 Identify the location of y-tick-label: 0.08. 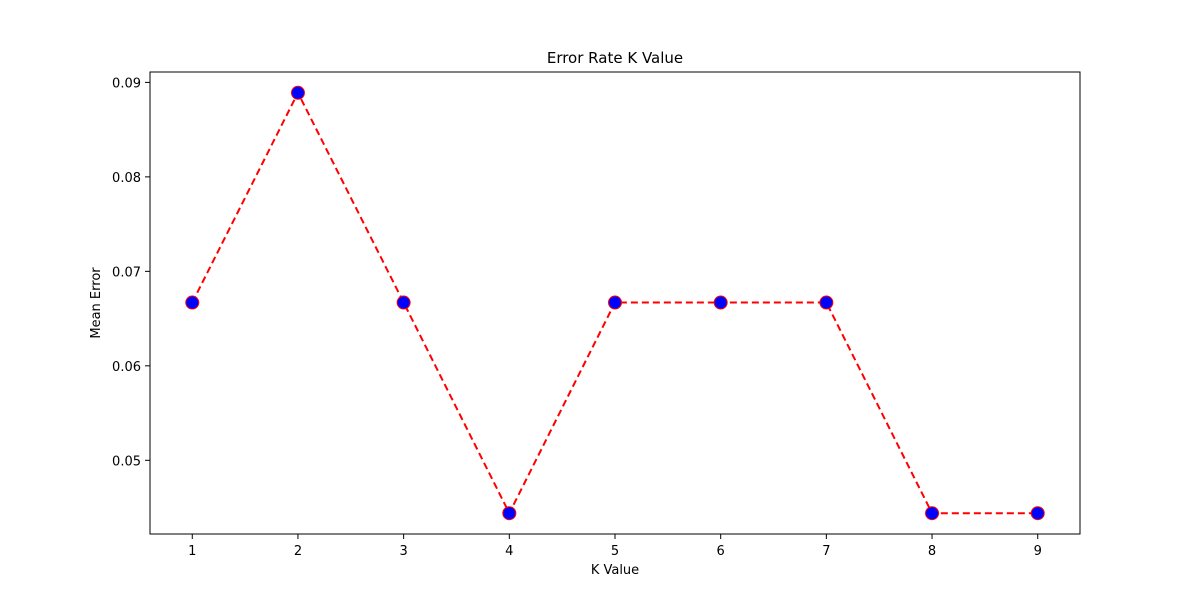
(126, 178).